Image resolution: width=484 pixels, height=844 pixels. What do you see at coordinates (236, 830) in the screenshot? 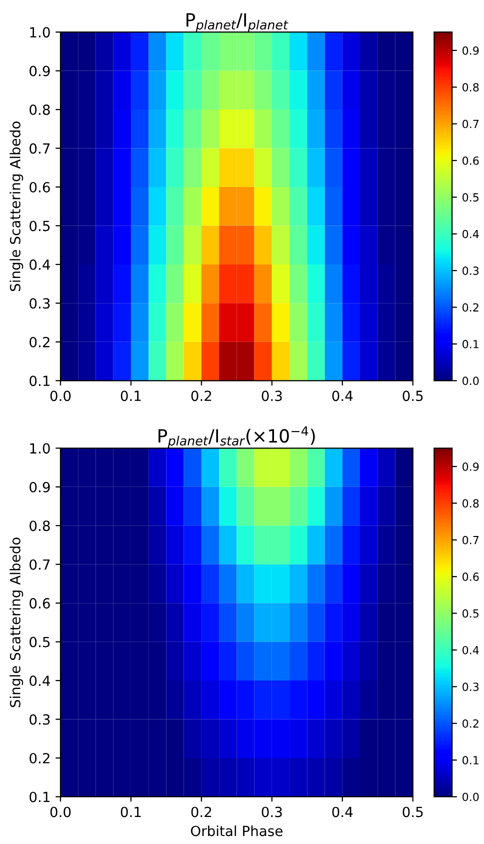
I see `x-axis-title: Orbital Phase` at bounding box center [236, 830].